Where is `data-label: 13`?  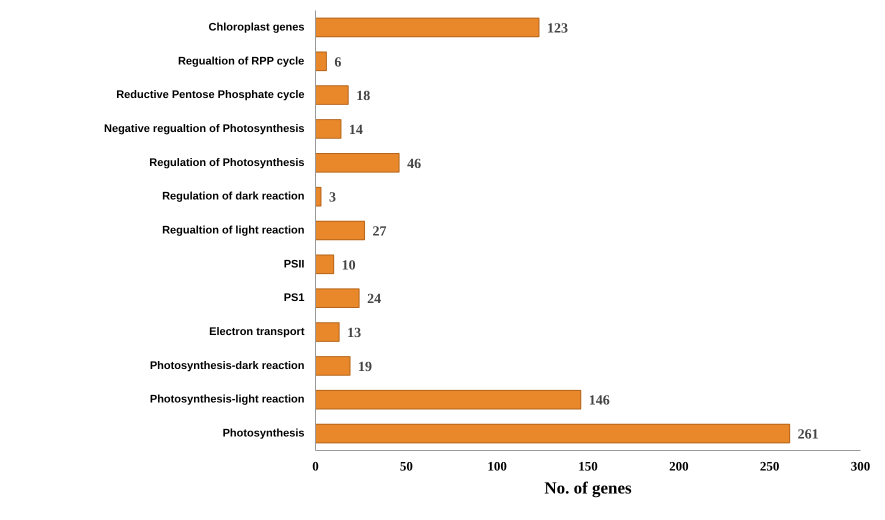
data-label: 13 is located at coordinates (354, 334).